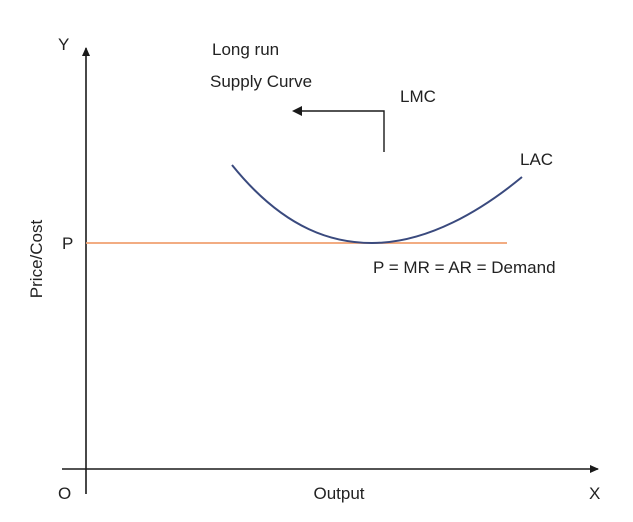 The height and width of the screenshot is (522, 633). I want to click on lac-label: LAC, so click(536, 159).